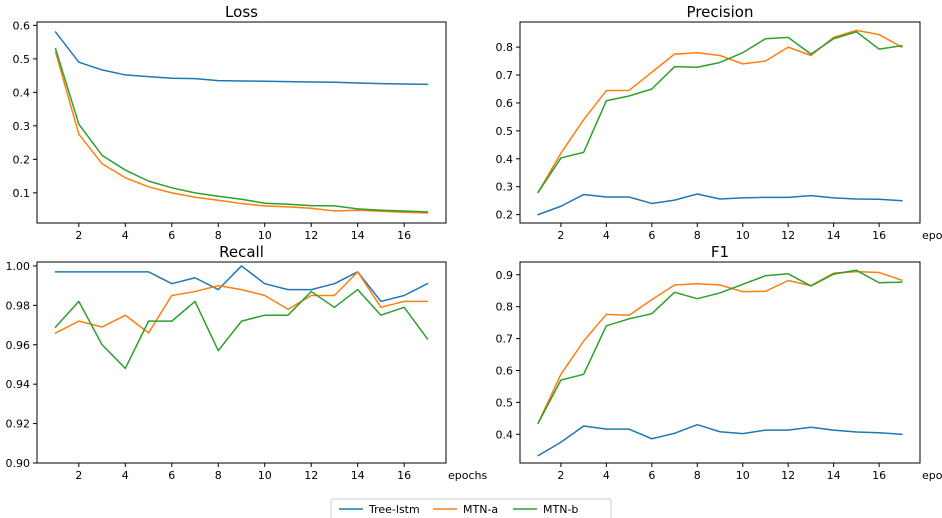  I want to click on chart-title: Recall, so click(241, 252).